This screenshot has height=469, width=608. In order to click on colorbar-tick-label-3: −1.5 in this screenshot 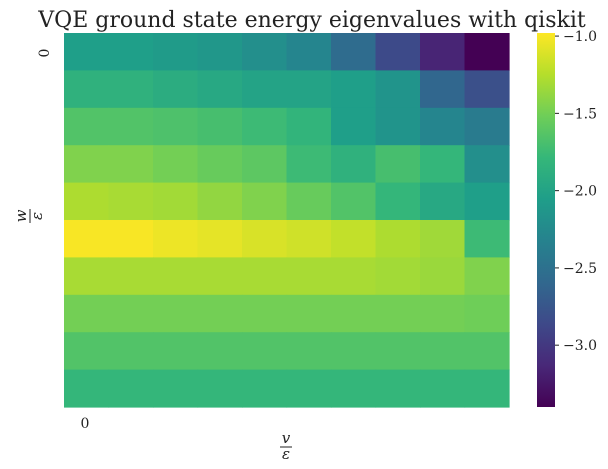, I will do `click(580, 114)`.